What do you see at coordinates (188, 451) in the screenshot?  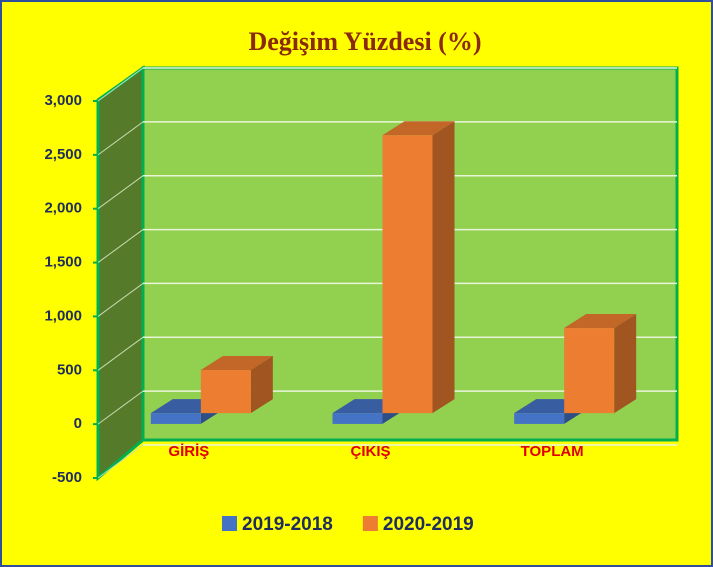 I see `x-tick-label: GİRİŞ` at bounding box center [188, 451].